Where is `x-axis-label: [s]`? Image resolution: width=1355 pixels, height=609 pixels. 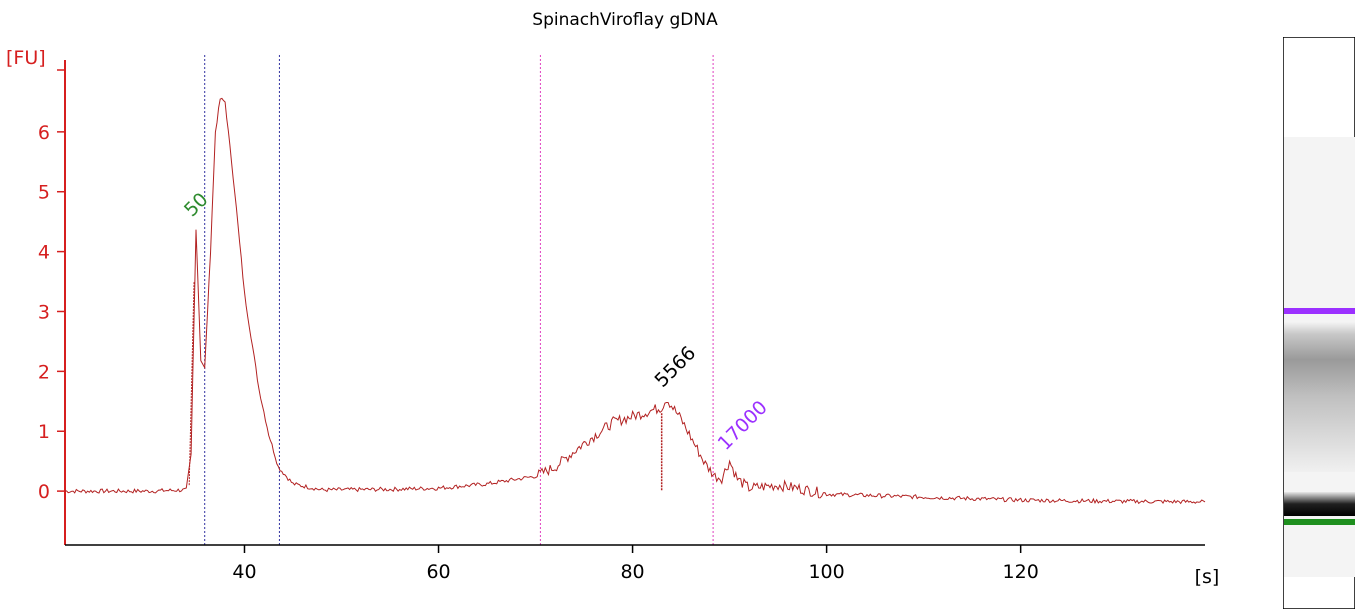
x-axis-label: [s] is located at coordinates (1207, 577).